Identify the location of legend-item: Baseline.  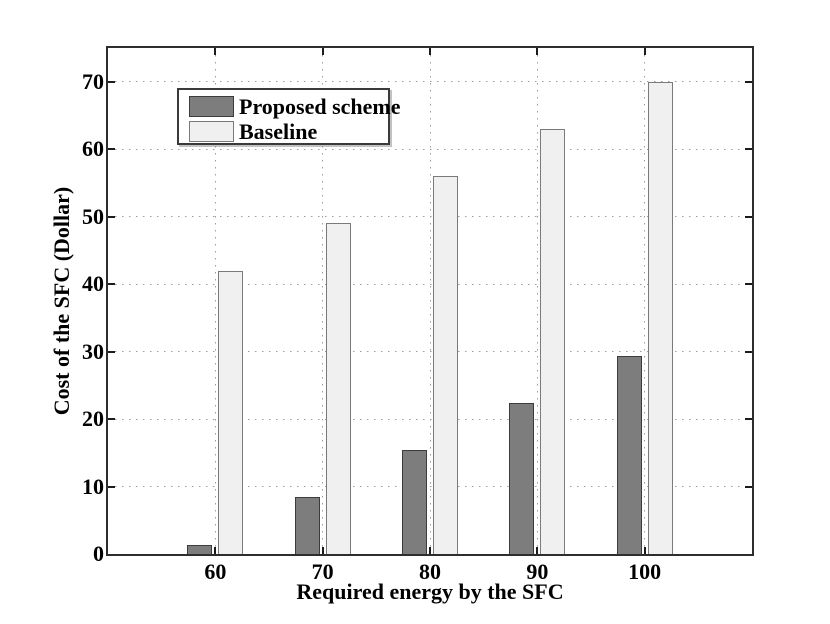
(283, 132).